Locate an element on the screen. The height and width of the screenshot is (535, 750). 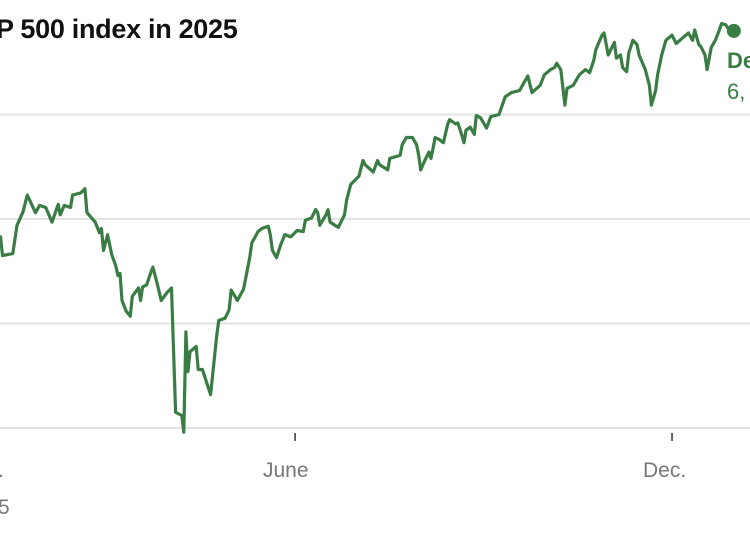
x-axis-ticks is located at coordinates (483, 437).